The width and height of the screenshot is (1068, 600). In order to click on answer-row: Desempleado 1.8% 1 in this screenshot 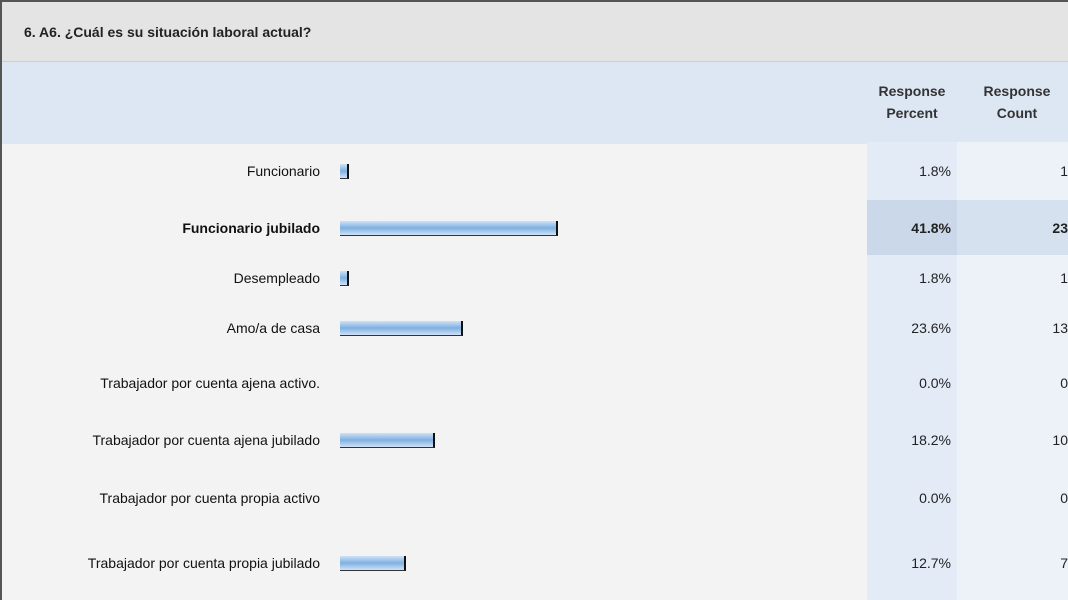, I will do `click(535, 277)`.